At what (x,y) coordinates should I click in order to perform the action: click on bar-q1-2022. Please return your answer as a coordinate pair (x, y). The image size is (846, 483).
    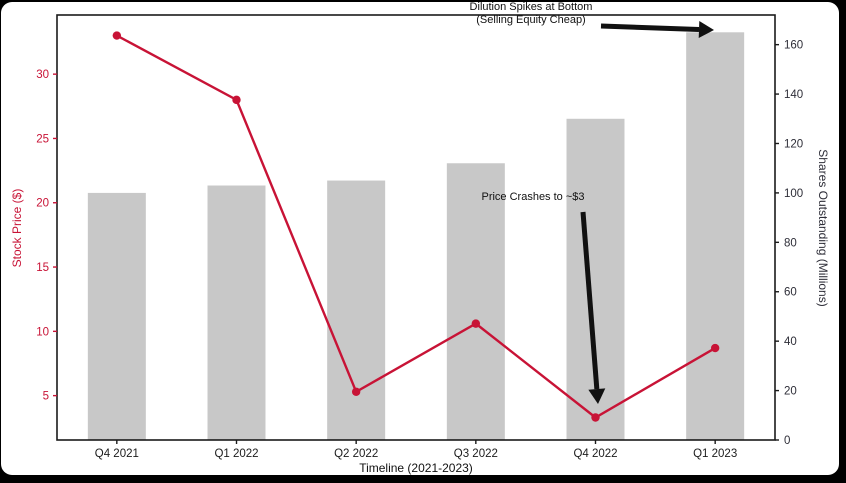
    Looking at the image, I should click on (236, 312).